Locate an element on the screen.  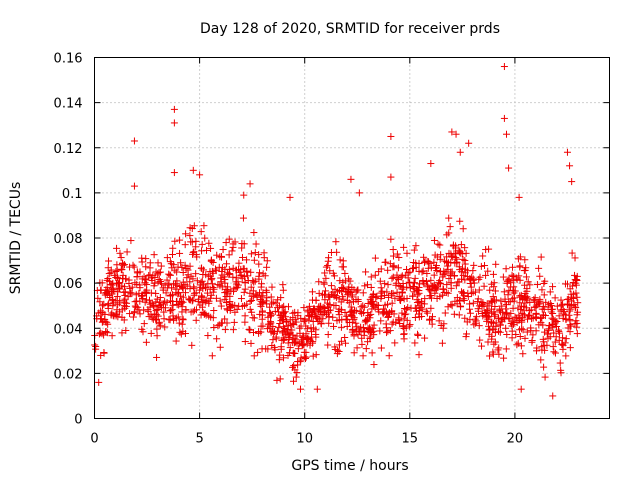
x-tick-label: 20 is located at coordinates (515, 439).